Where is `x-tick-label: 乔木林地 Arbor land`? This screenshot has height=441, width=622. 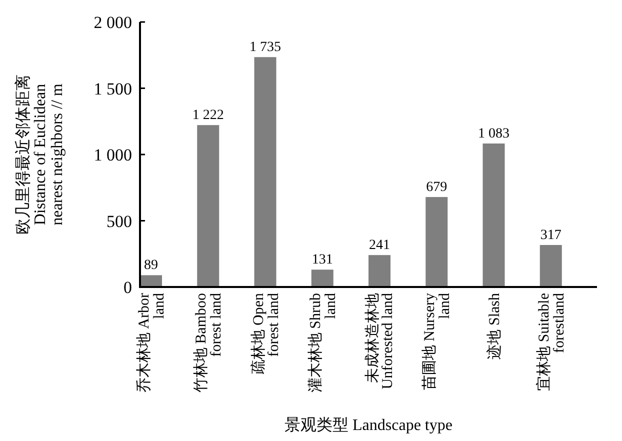
x-tick-label: 乔木林地 Arbor land is located at coordinates (152, 342).